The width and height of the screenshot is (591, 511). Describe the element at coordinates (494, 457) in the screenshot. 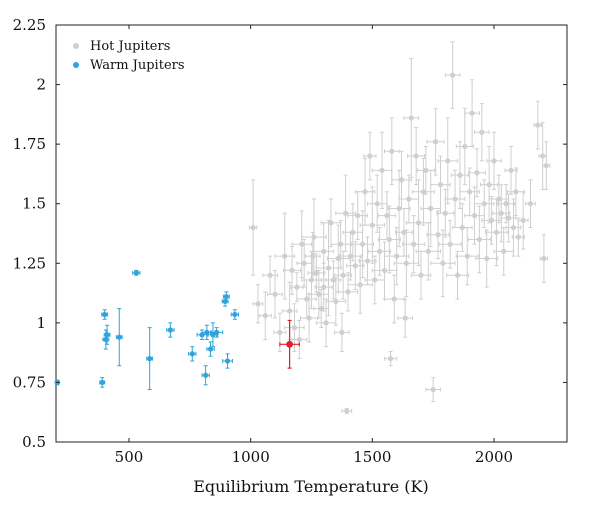

I see `x-tick-label: 2000` at that location.